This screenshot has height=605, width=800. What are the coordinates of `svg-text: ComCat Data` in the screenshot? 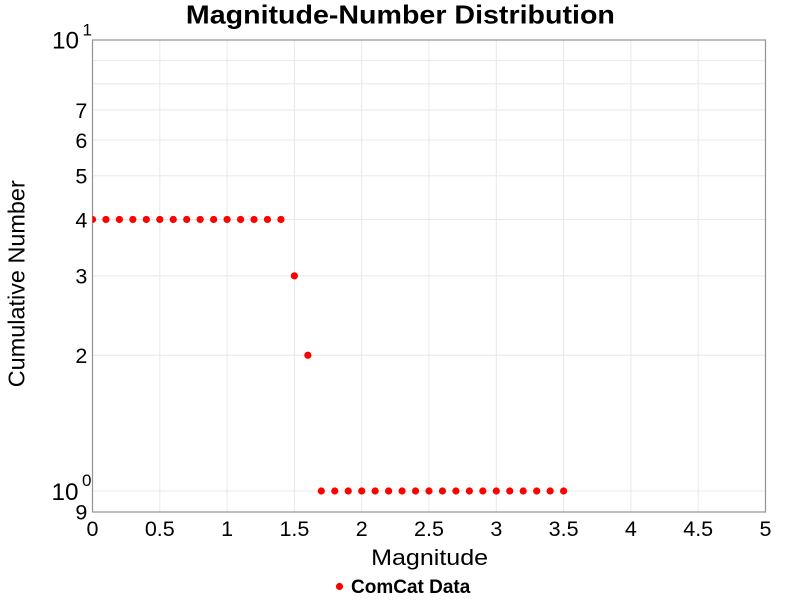 It's located at (411, 587).